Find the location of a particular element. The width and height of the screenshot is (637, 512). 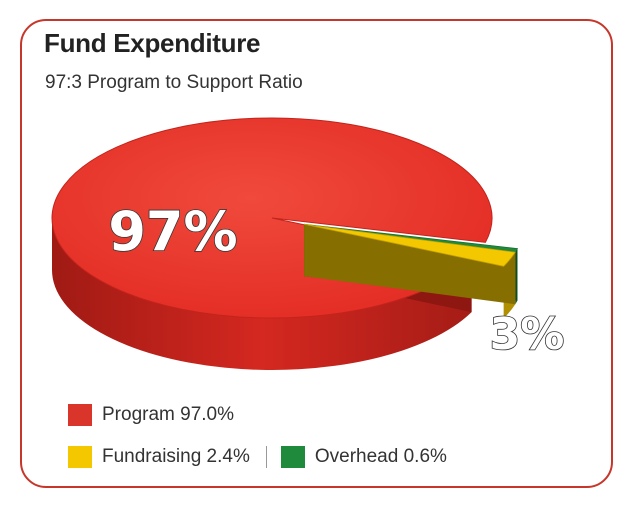

pie-cut-fundraising is located at coordinates (410, 264).